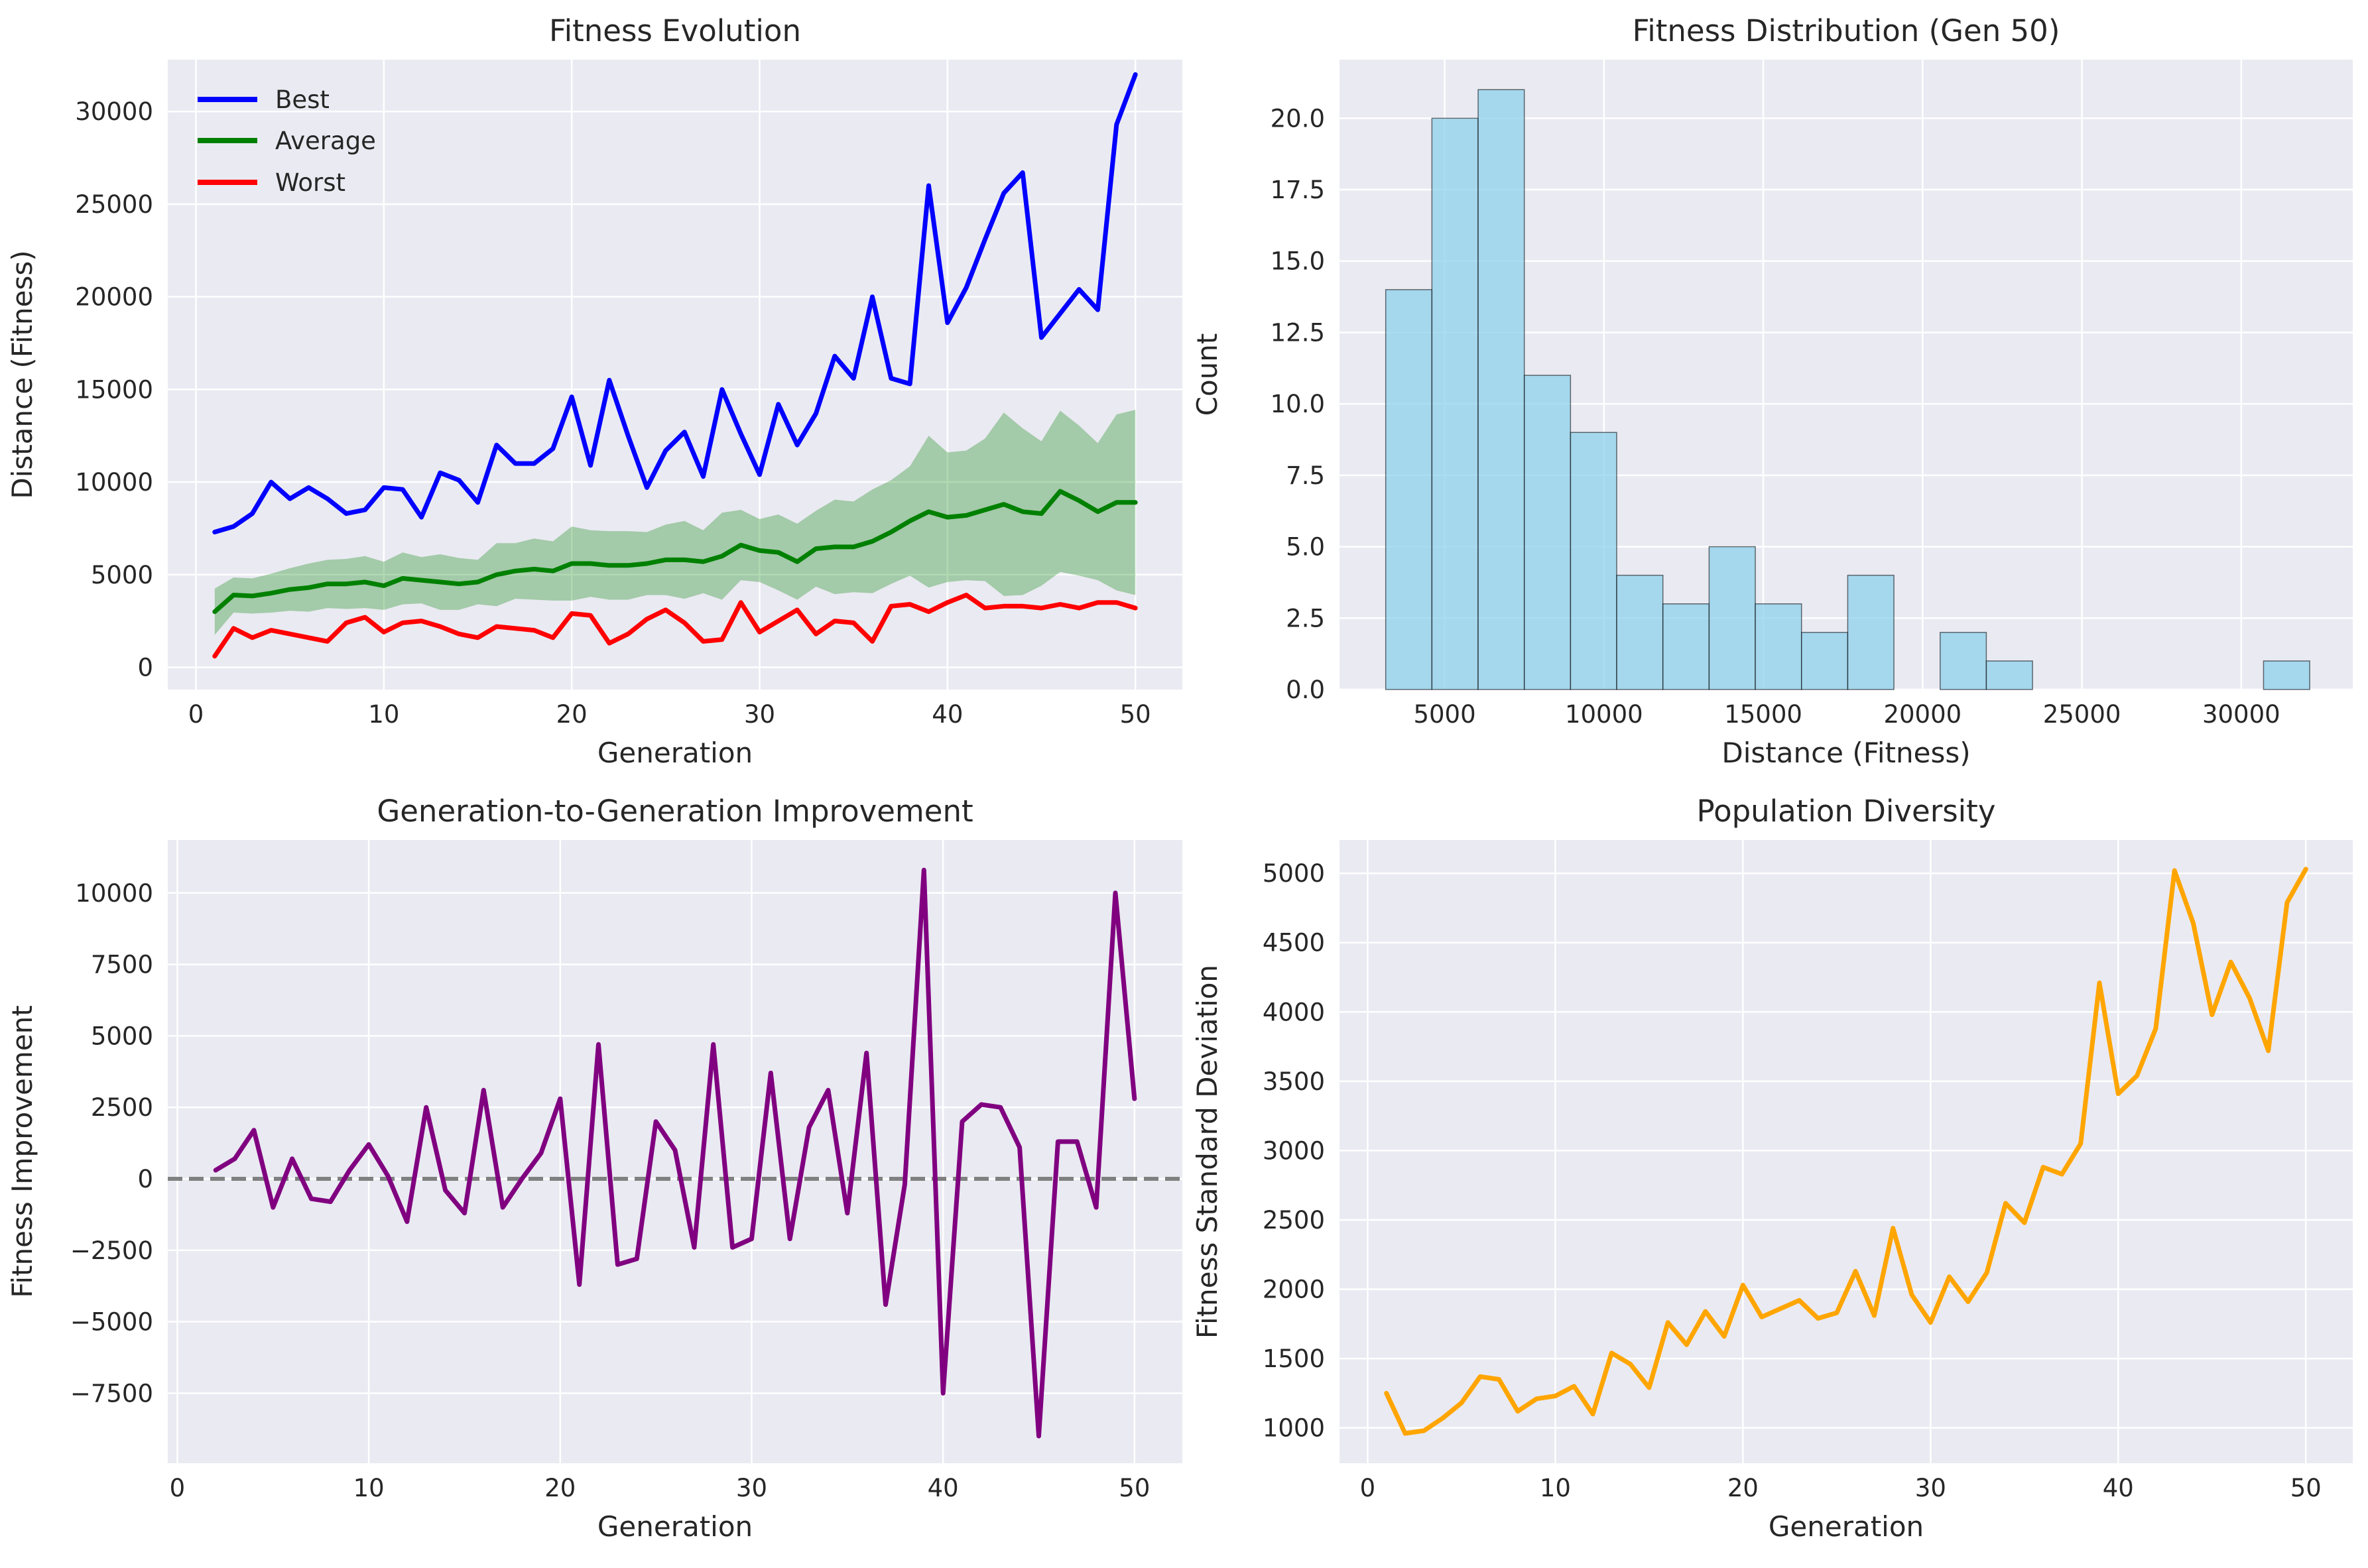 The height and width of the screenshot is (1568, 2368). Describe the element at coordinates (1294, 1081) in the screenshot. I see `y-tick-label: 3500` at that location.